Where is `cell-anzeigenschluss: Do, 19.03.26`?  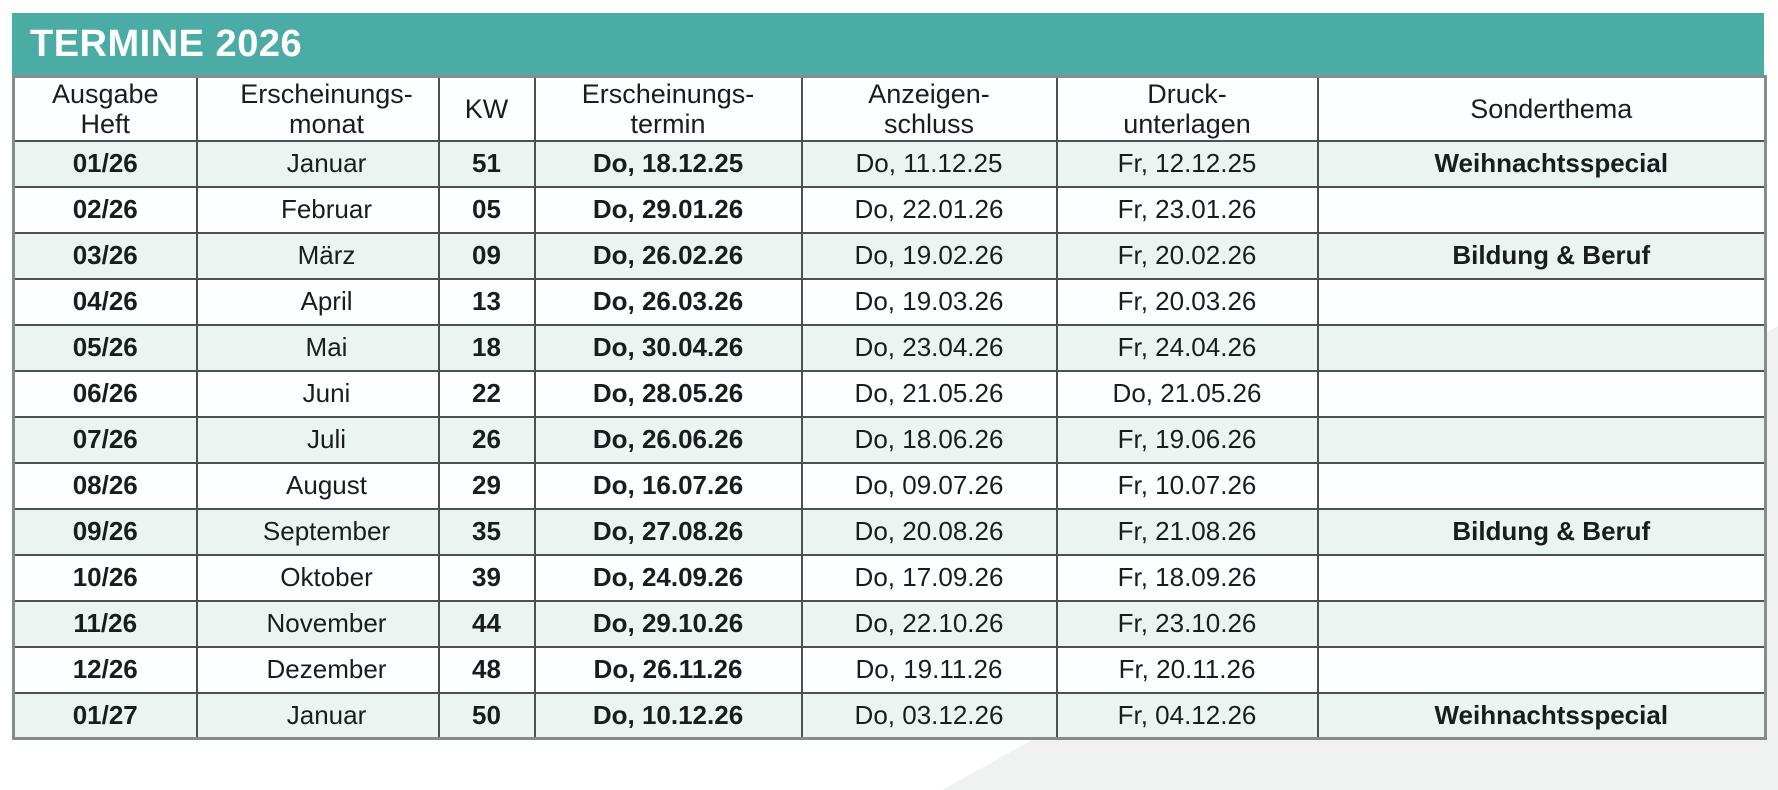 cell-anzeigenschluss: Do, 19.03.26 is located at coordinates (929, 301).